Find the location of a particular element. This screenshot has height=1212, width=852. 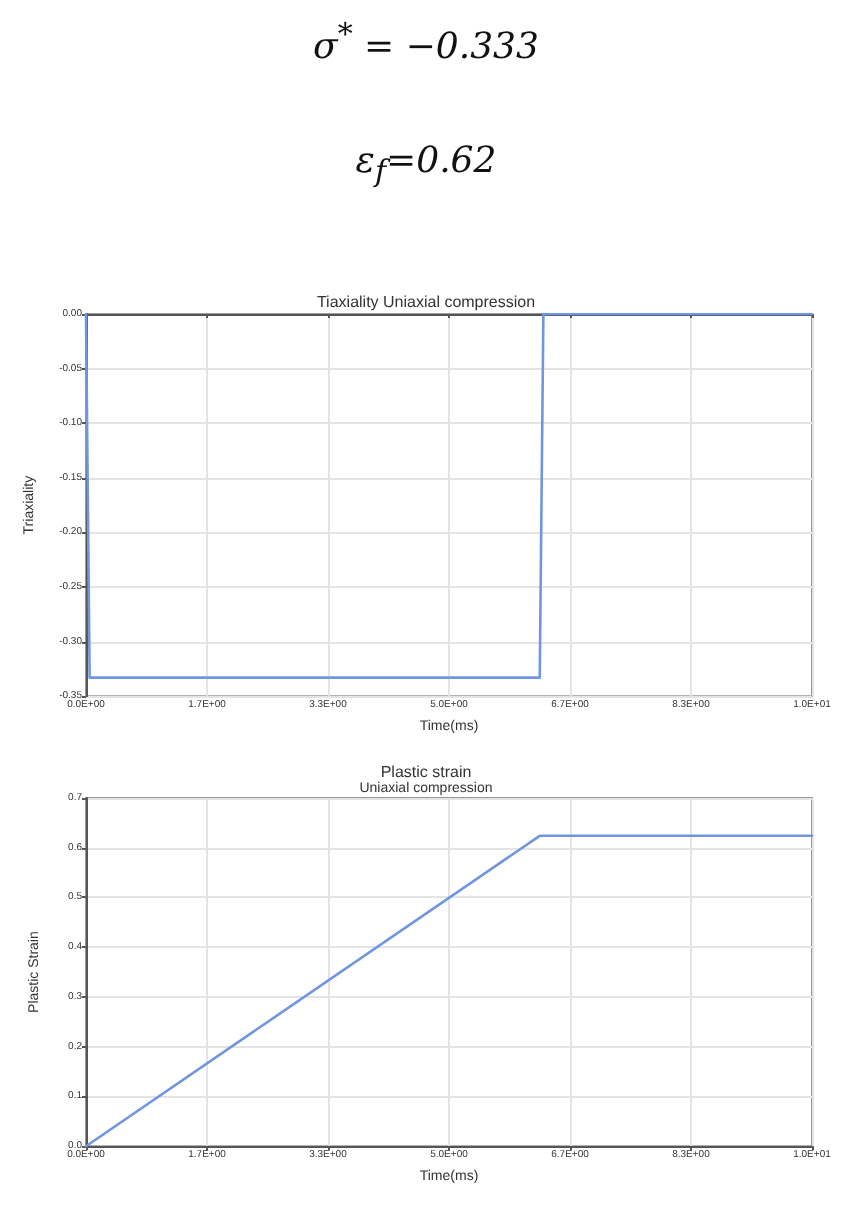

chart-title: Plastic strain is located at coordinates (426, 772).